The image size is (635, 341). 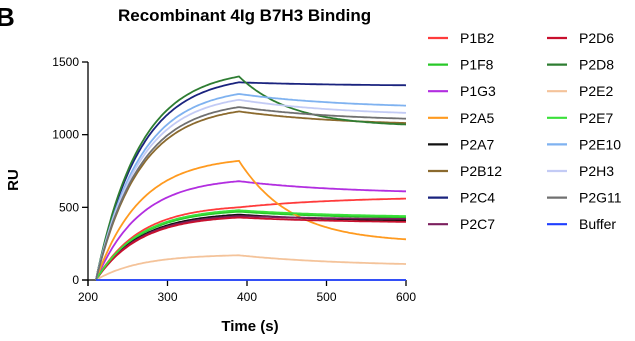 I want to click on x-tick-label: 400, so click(x=247, y=297).